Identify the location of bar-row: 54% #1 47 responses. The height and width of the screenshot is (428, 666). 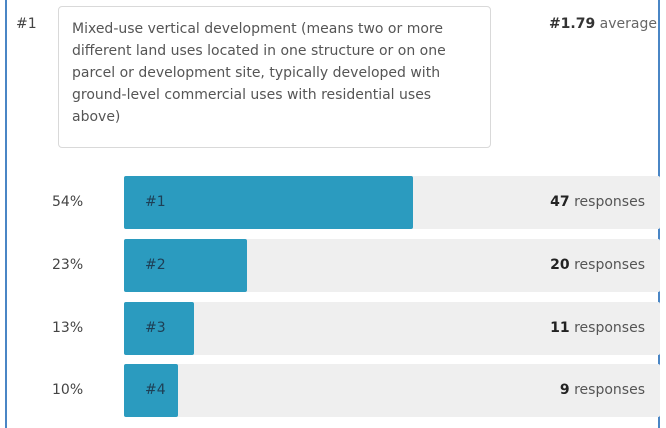
(336, 202).